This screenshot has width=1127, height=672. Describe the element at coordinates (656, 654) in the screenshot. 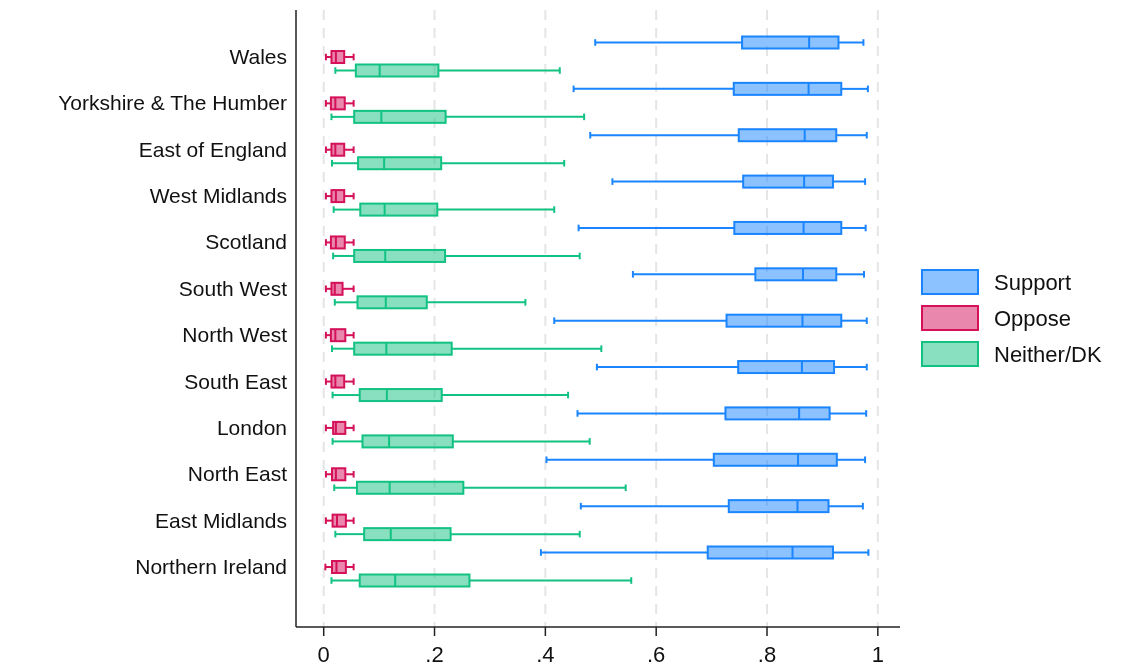

I see `x-tick-label: .6` at that location.